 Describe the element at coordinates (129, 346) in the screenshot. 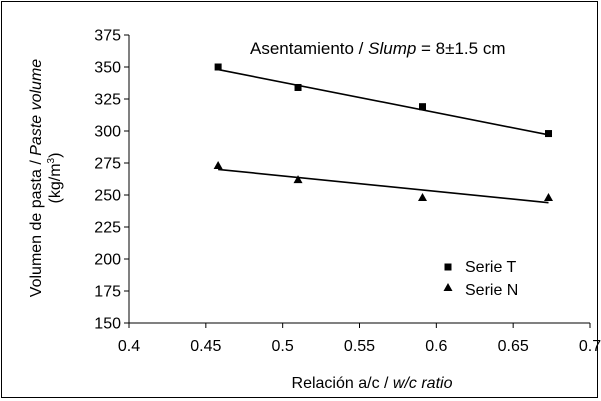

I see `x-tick-label: 0.4` at that location.